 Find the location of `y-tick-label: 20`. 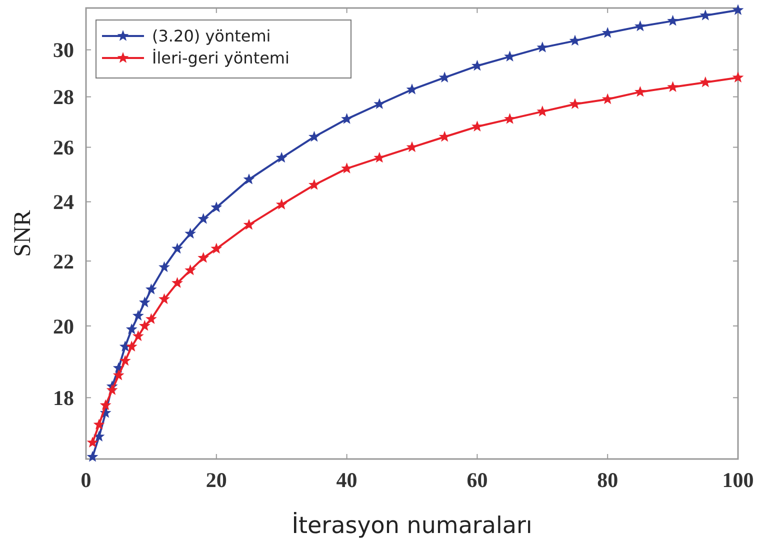

y-tick-label: 20 is located at coordinates (63, 326).